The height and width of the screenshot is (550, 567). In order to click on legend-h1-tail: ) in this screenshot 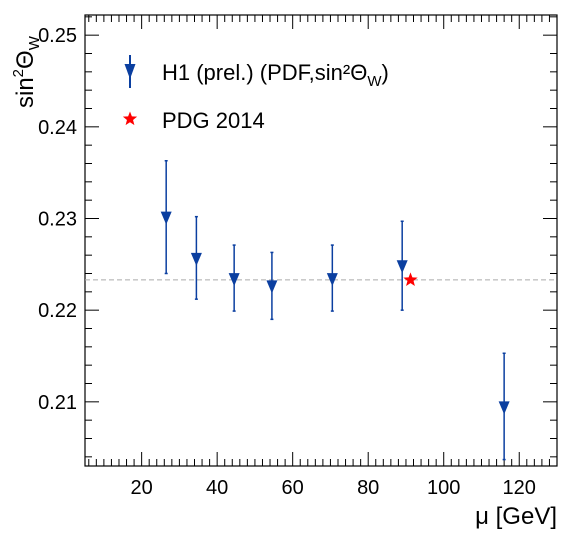, I will do `click(385, 72)`.